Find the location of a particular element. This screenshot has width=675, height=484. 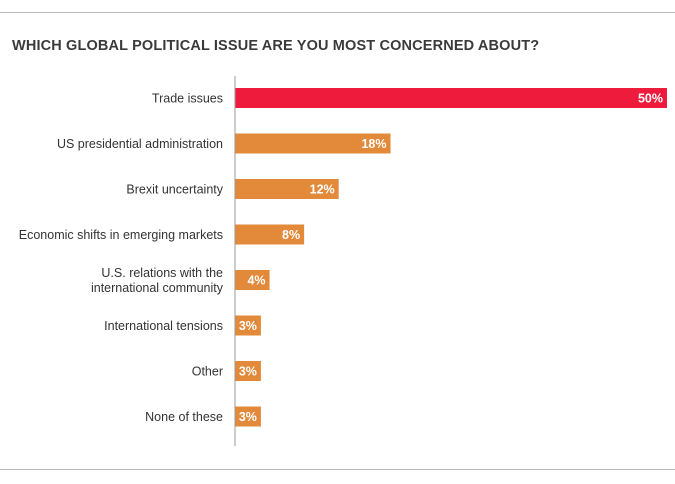

category-label-5: International tensions is located at coordinates (163, 326).